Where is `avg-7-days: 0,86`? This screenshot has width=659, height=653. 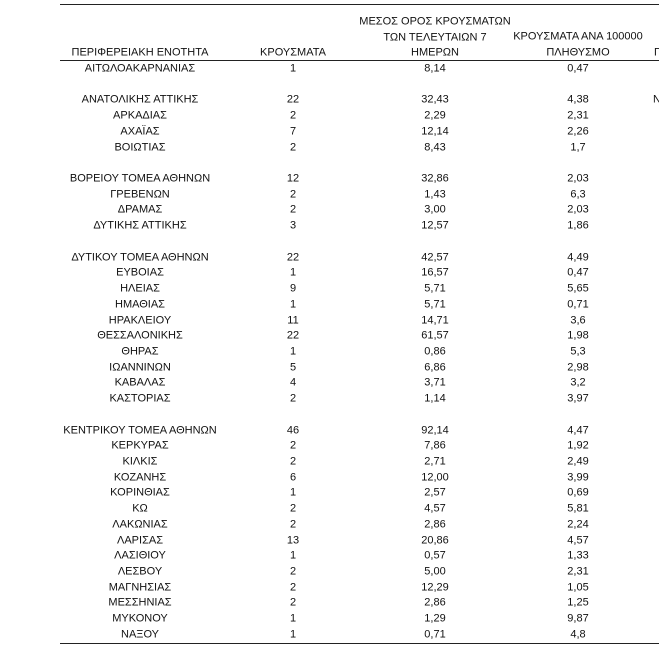
avg-7-days: 0,86 is located at coordinates (435, 351).